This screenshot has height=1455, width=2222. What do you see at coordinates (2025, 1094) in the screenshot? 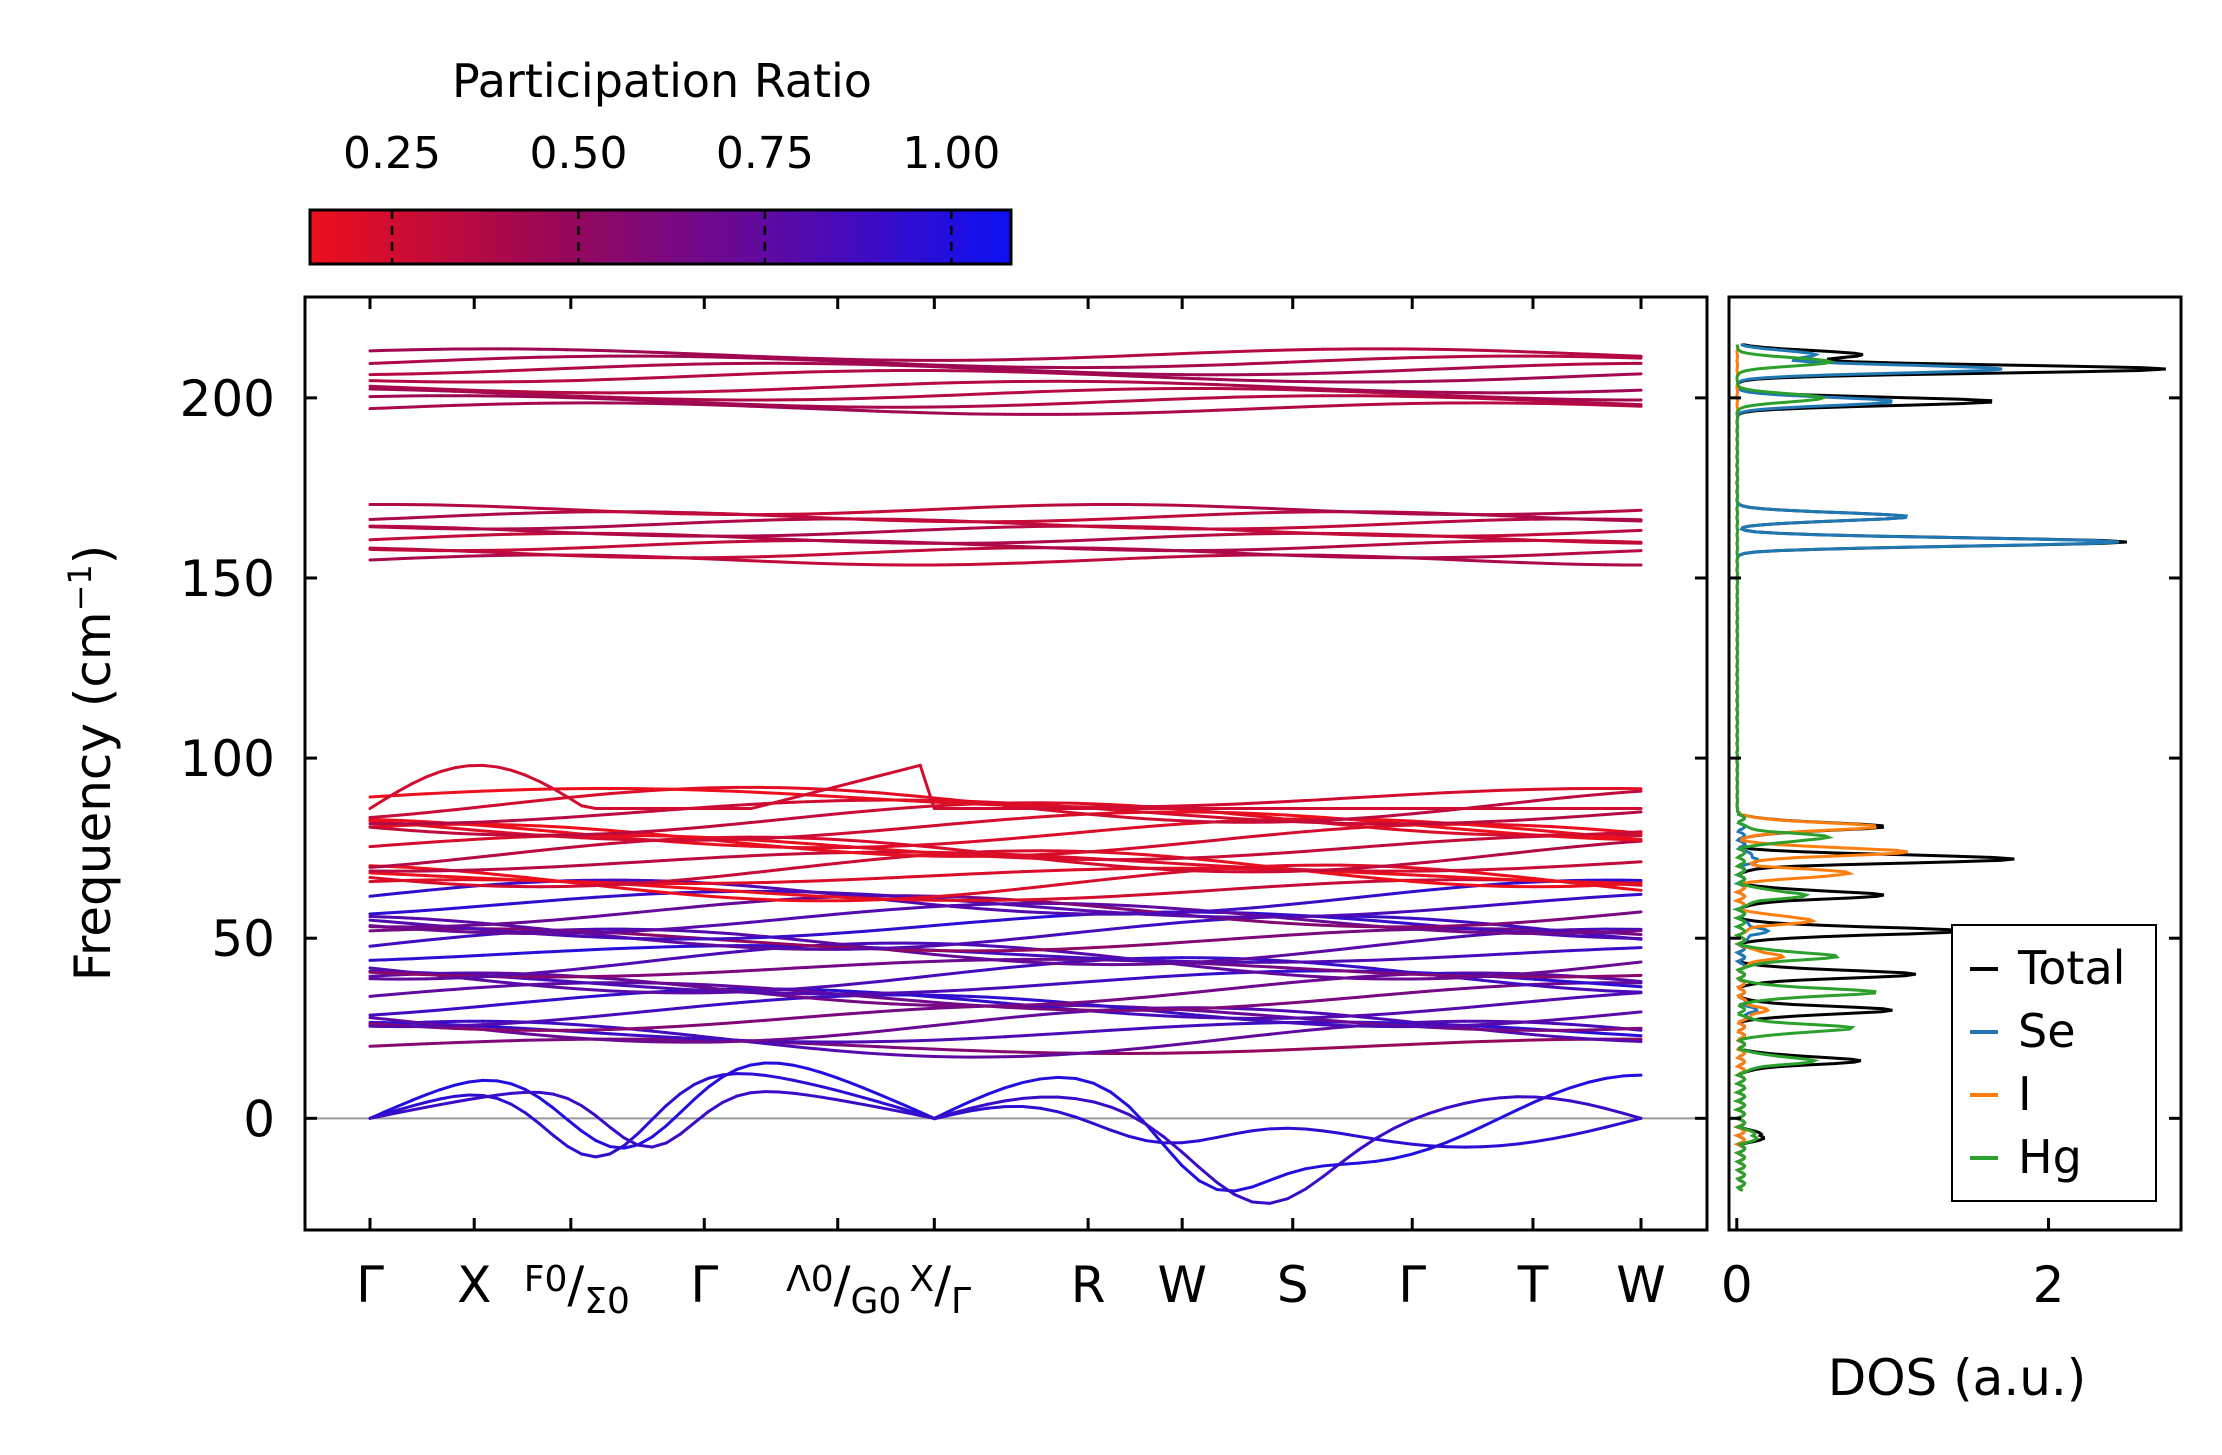
I see `legend-label: I` at bounding box center [2025, 1094].